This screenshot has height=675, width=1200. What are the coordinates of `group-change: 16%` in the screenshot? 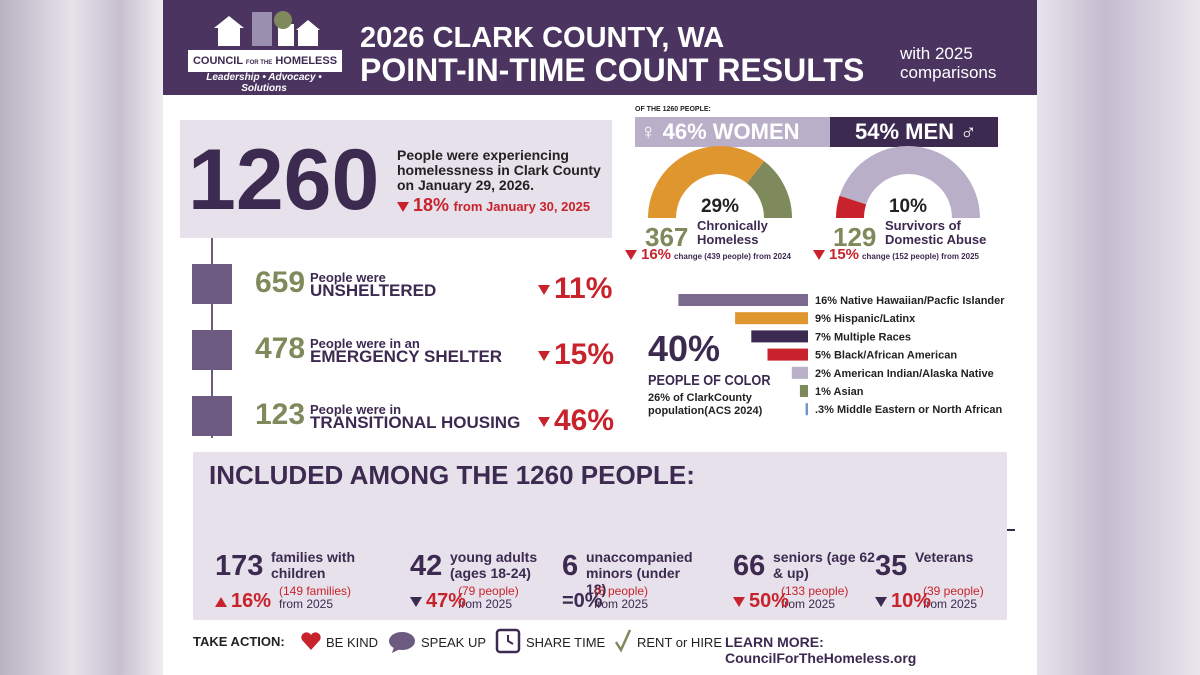 It's located at (243, 601).